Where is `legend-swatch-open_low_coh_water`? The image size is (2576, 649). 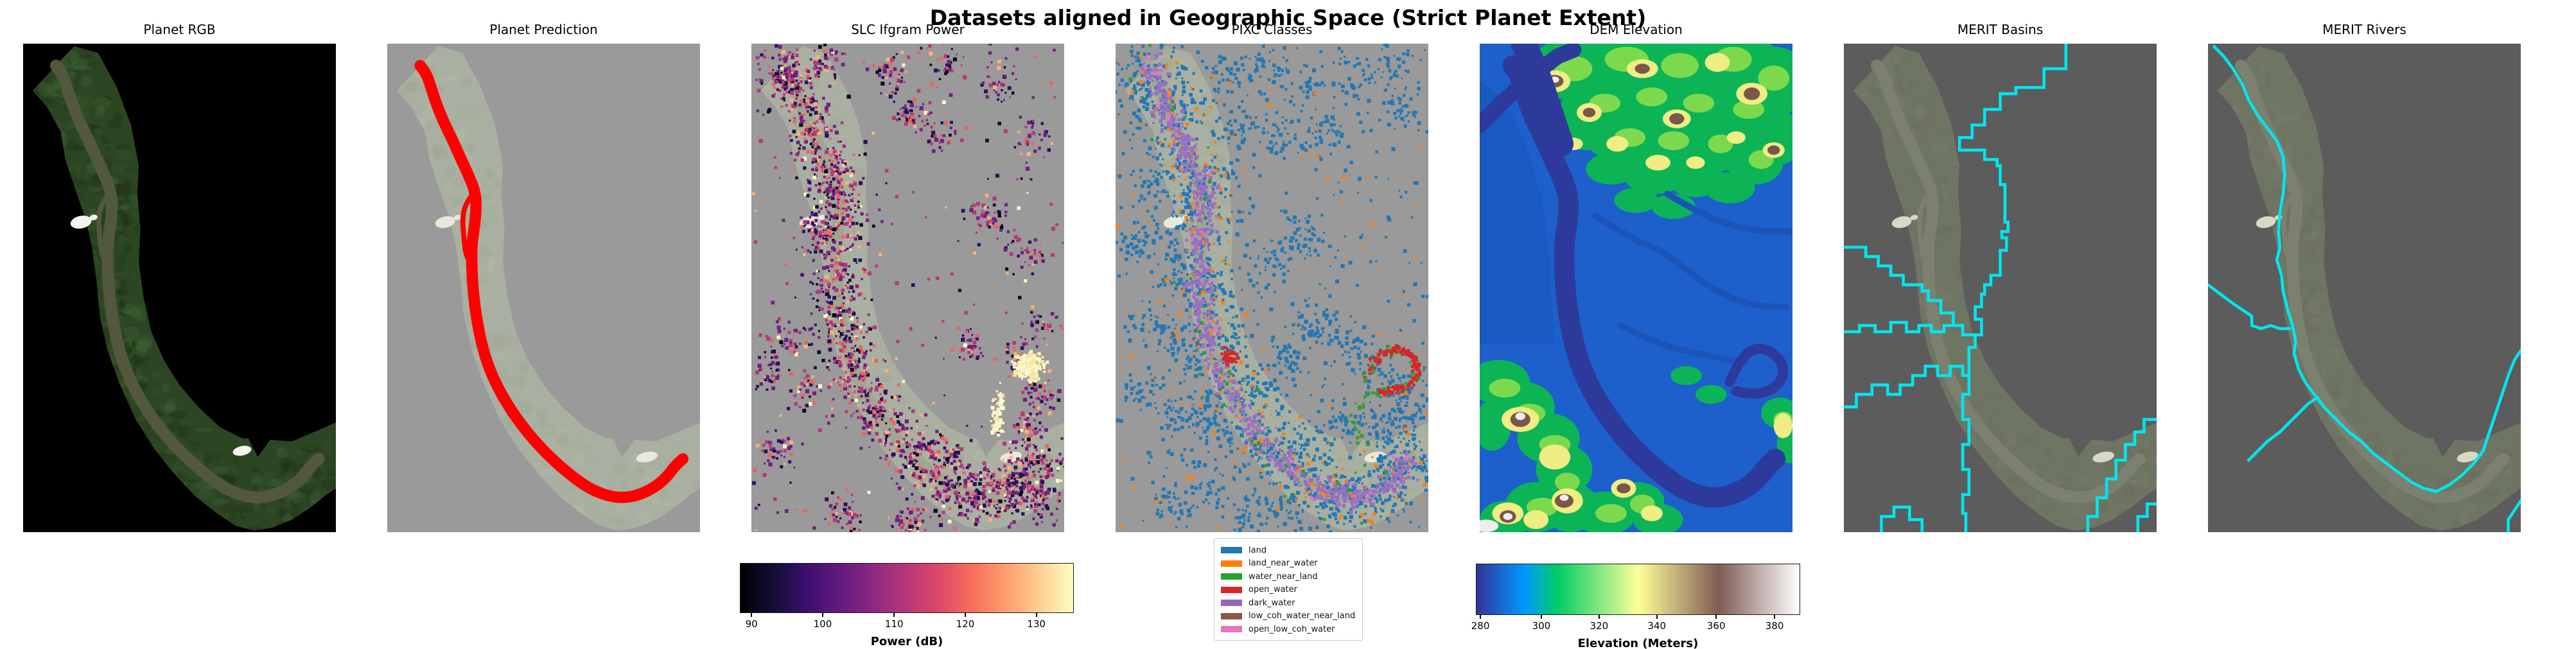 legend-swatch-open_low_coh_water is located at coordinates (1231, 629).